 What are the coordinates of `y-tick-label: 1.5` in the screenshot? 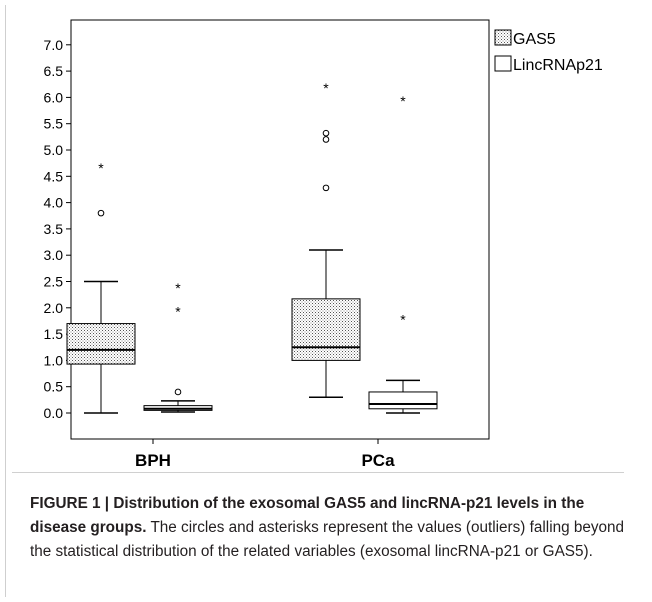 It's located at (54, 334).